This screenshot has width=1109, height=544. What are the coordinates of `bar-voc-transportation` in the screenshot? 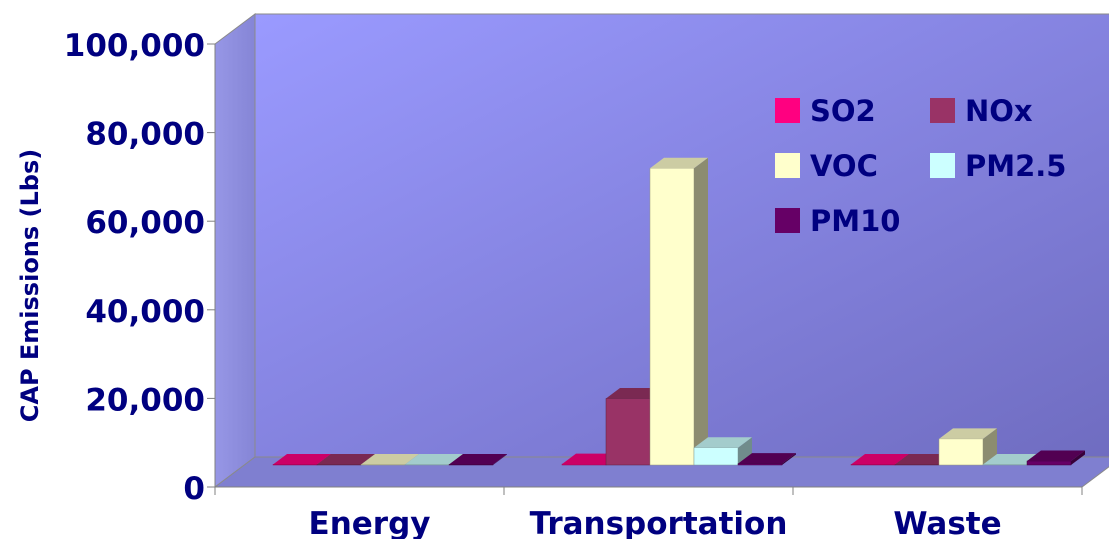 It's located at (679, 311).